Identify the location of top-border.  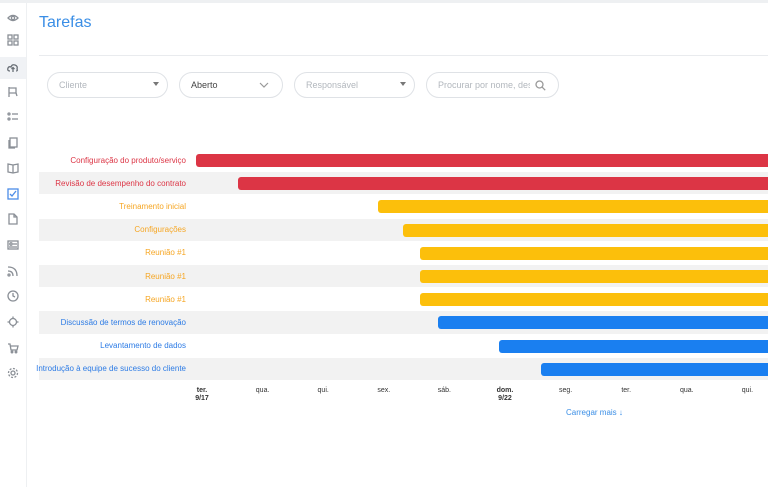
(384, 1).